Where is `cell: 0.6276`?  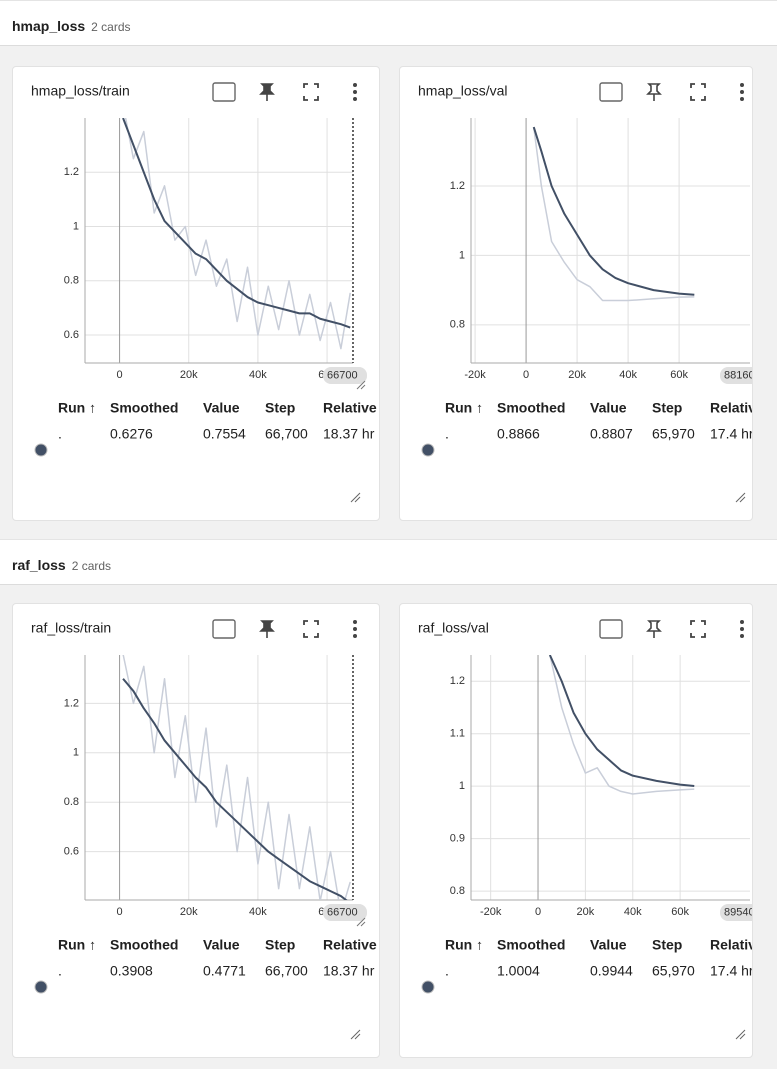
cell: 0.6276 is located at coordinates (131, 434).